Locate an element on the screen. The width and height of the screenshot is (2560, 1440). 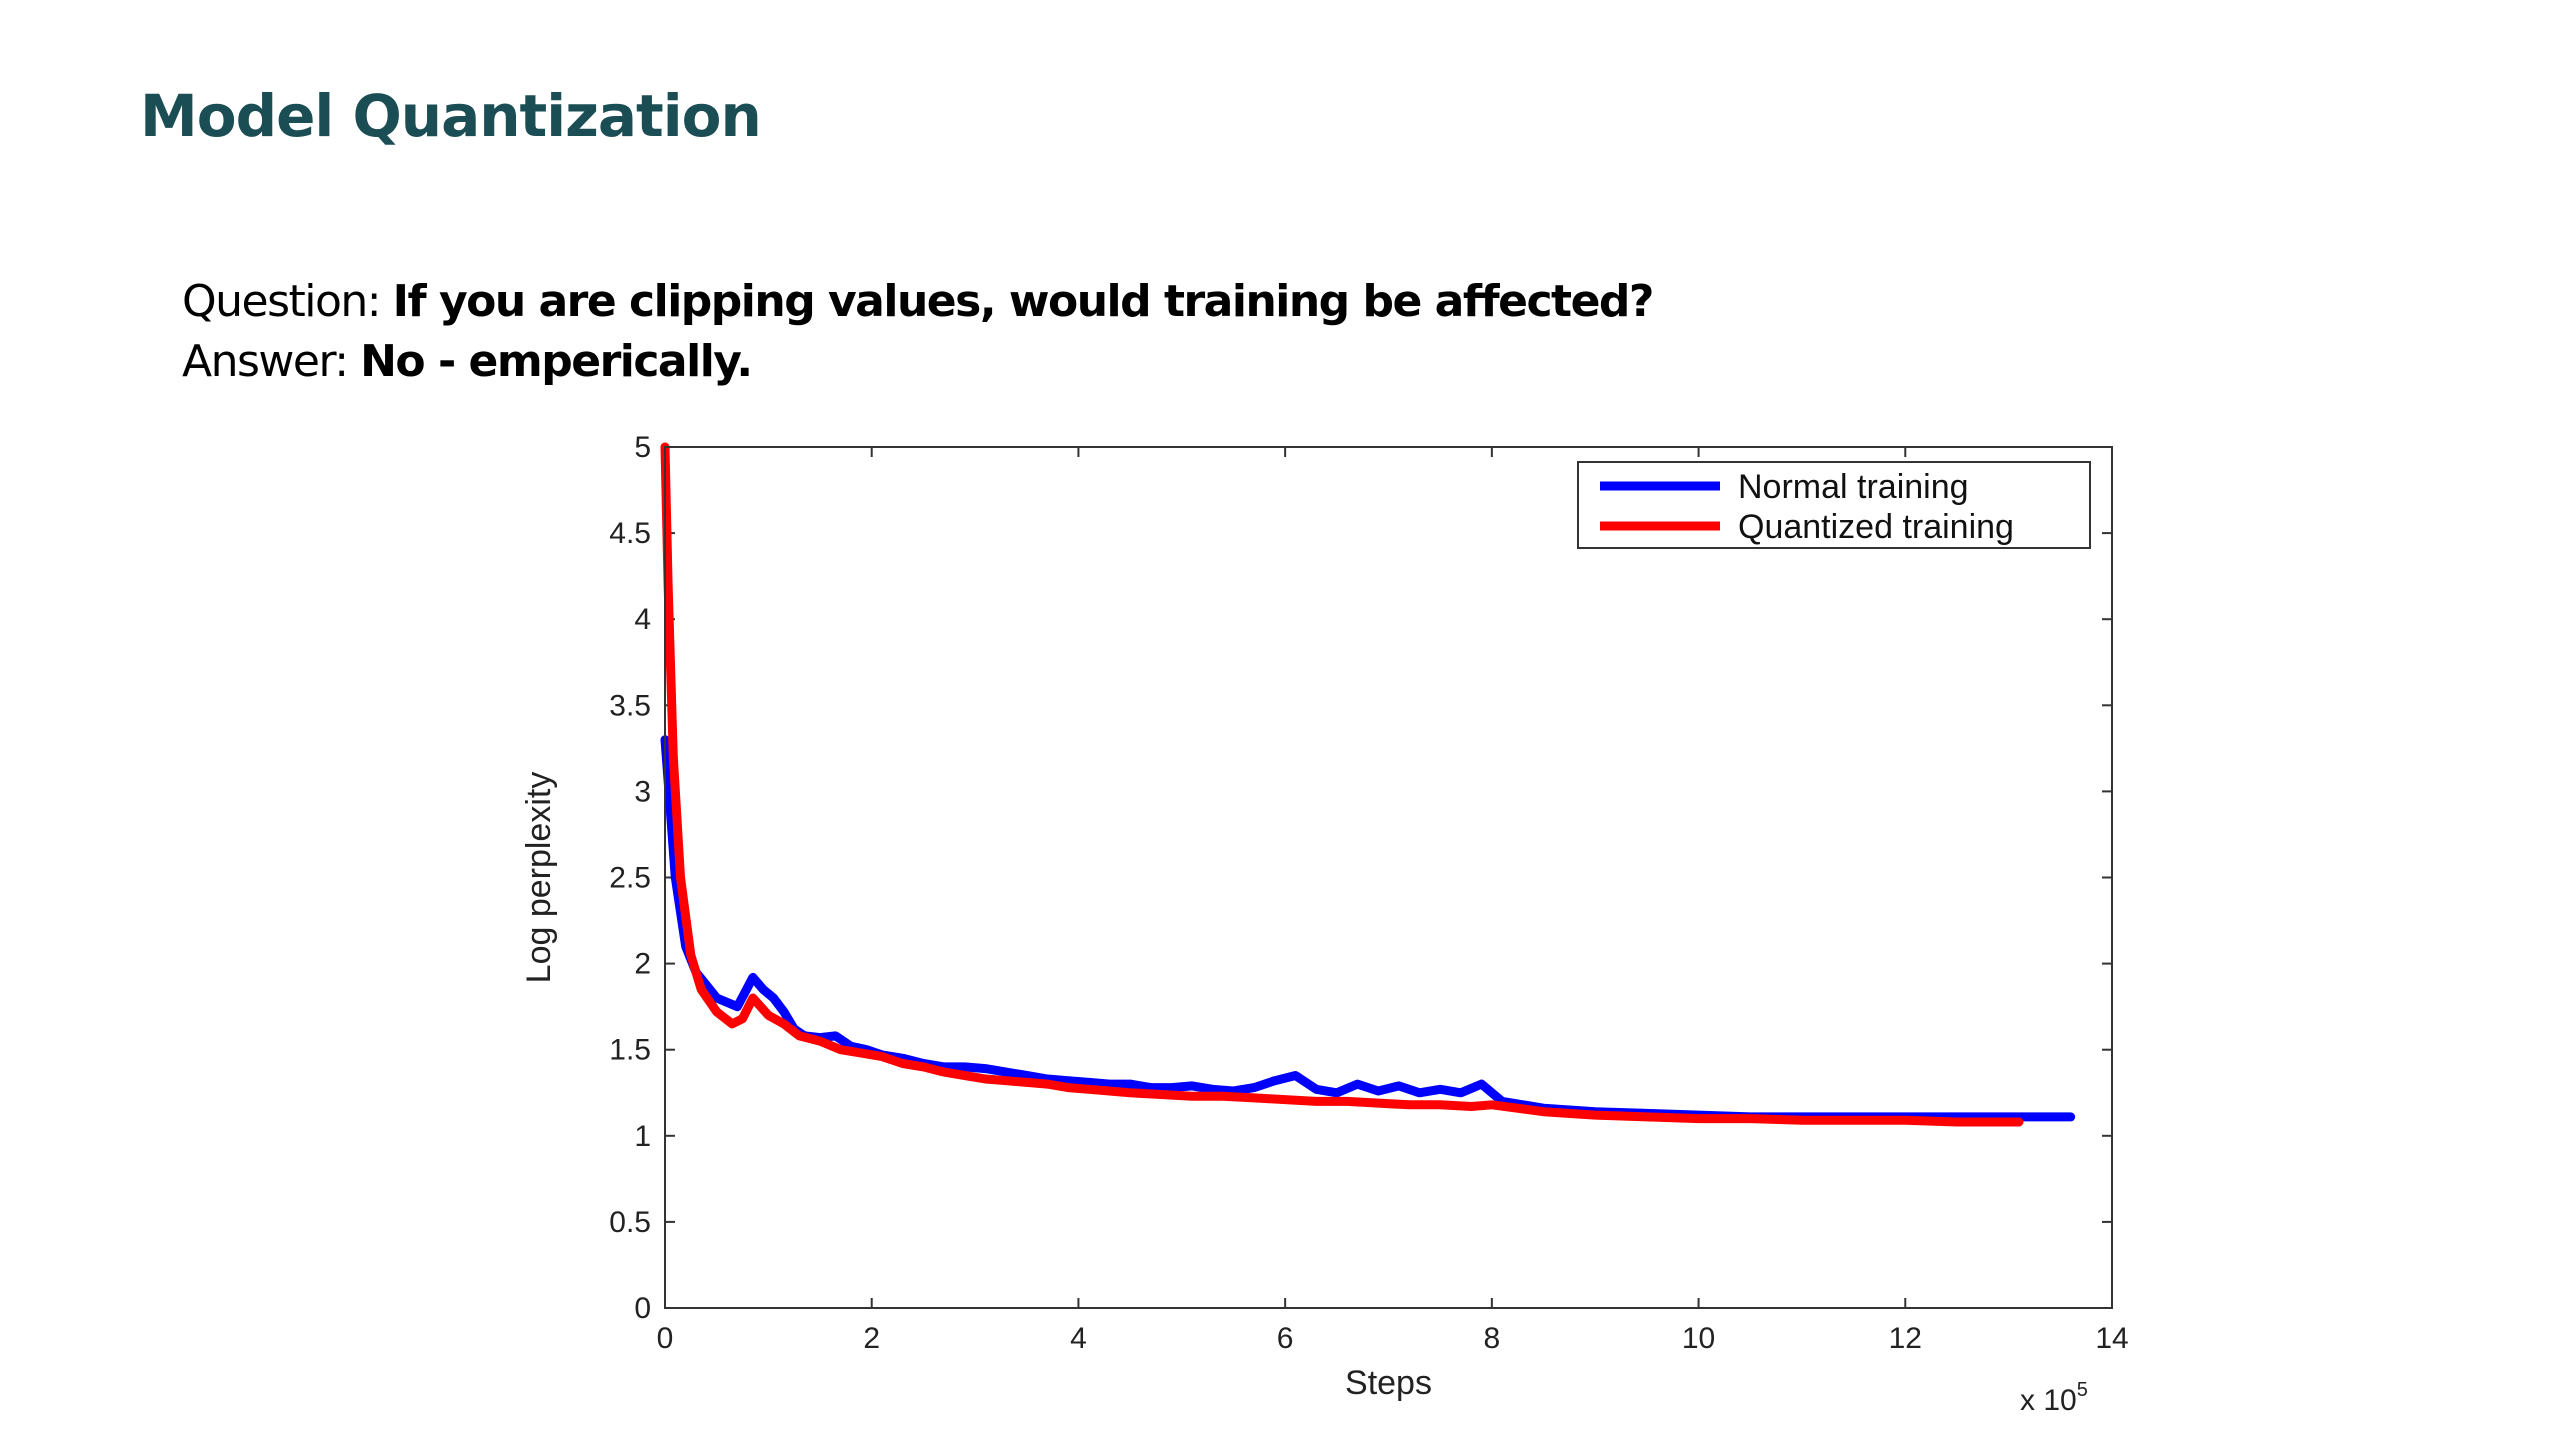
x-multiplier-base: x 10 is located at coordinates (2048, 1400).